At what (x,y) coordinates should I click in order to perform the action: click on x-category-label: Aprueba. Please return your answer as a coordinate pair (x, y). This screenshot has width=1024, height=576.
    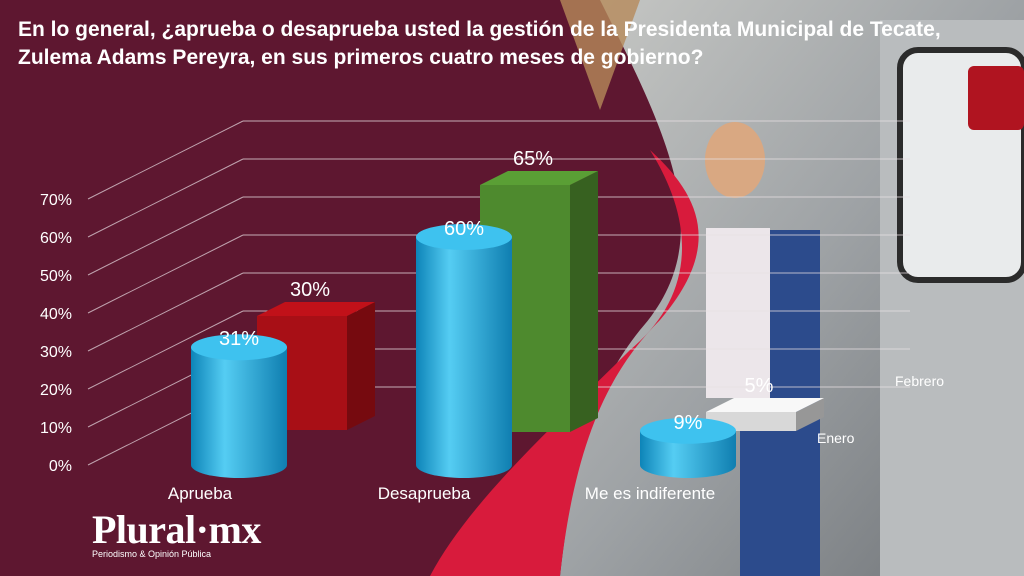
    Looking at the image, I should click on (200, 493).